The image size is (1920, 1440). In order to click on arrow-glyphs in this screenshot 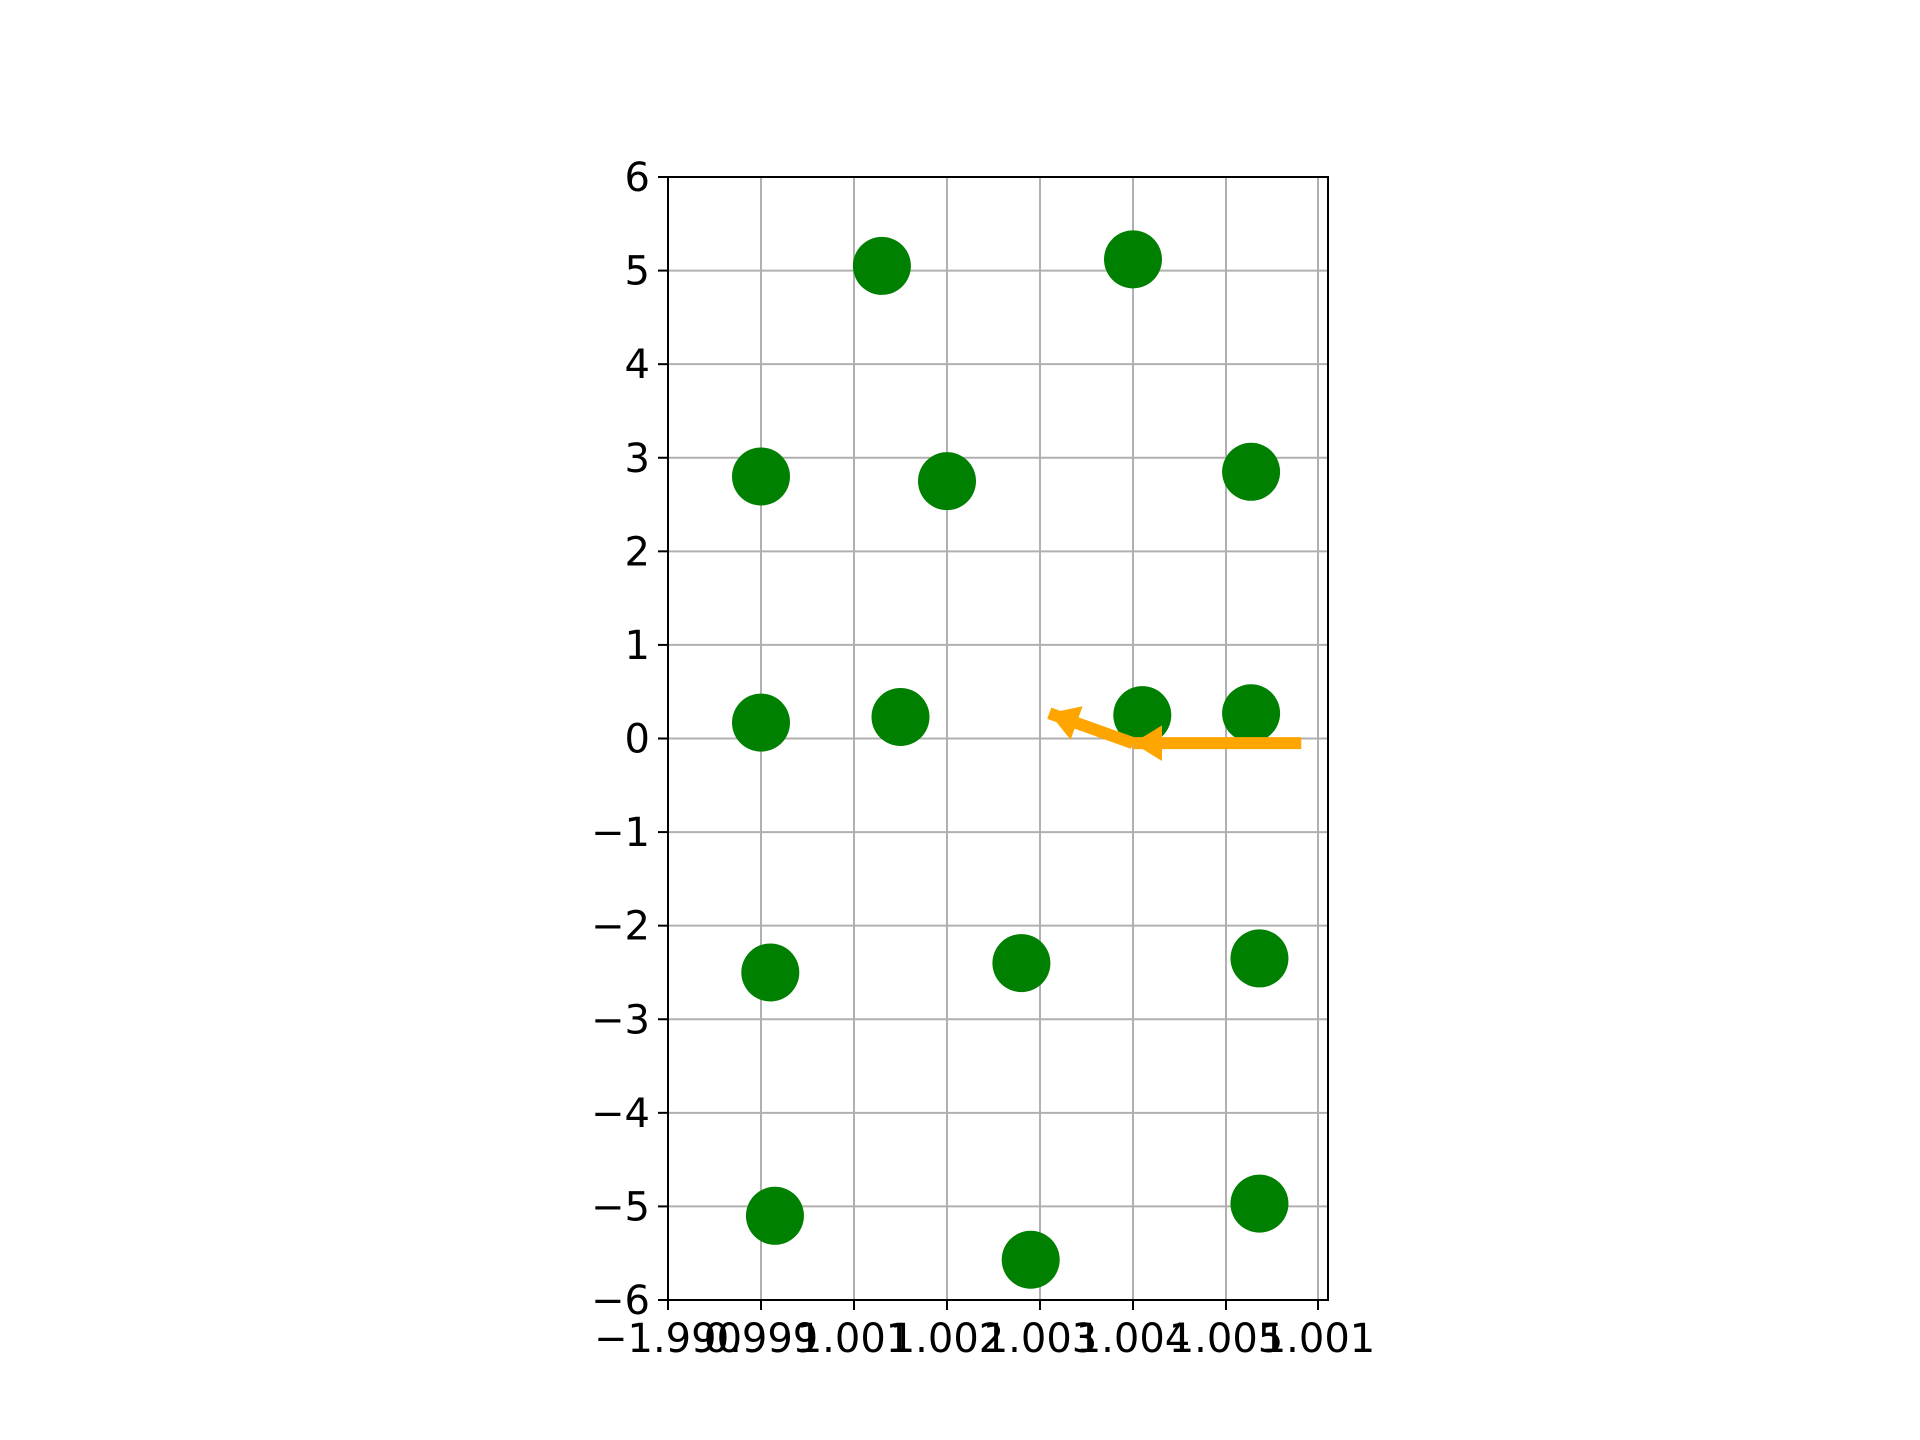, I will do `click(1174, 733)`.